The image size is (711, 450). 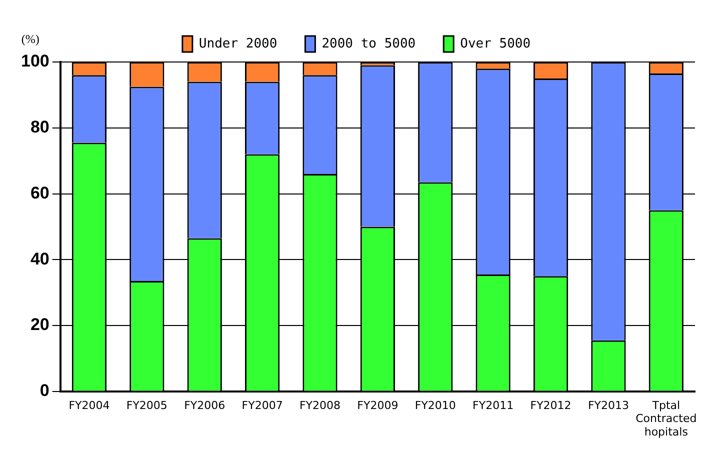 What do you see at coordinates (205, 405) in the screenshot?
I see `x-tick-label: FY2006` at bounding box center [205, 405].